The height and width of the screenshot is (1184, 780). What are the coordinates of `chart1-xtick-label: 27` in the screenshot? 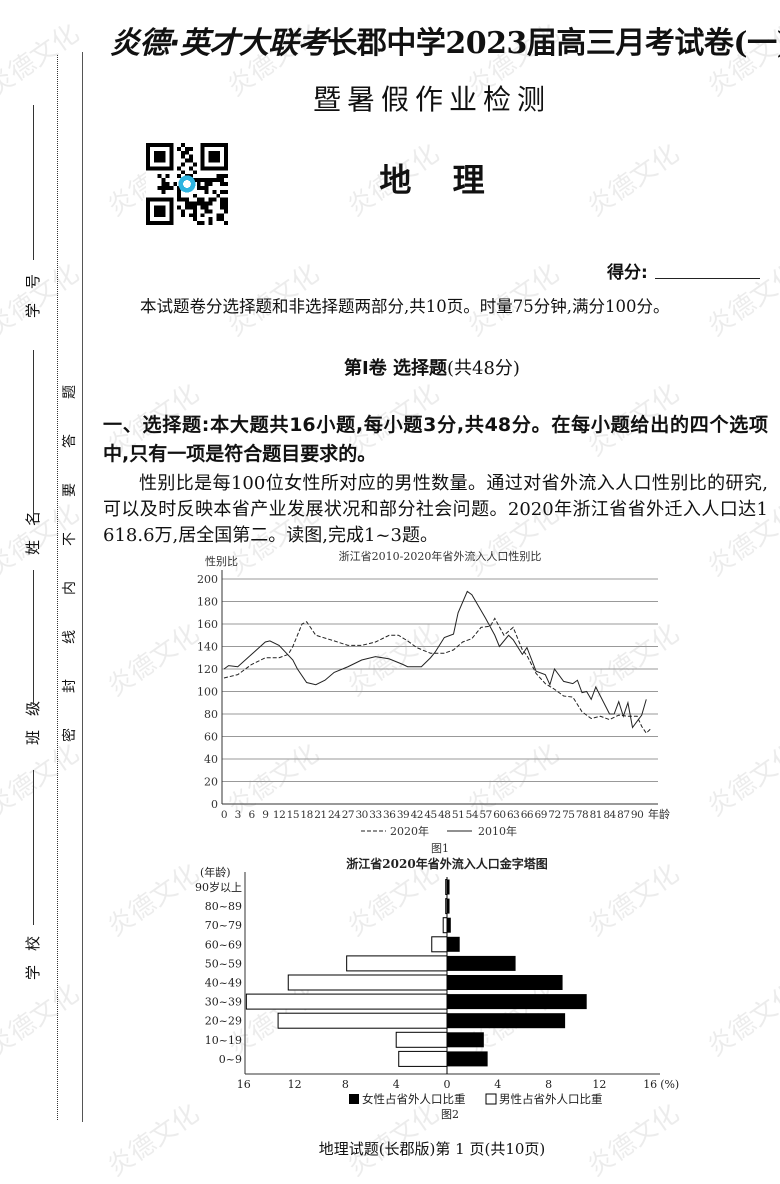 It's located at (348, 815).